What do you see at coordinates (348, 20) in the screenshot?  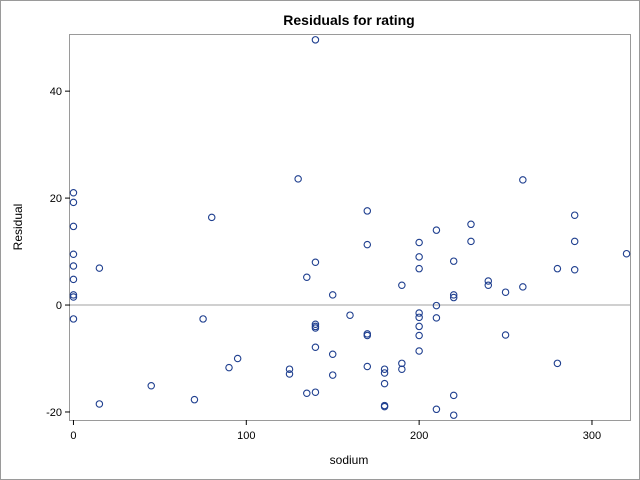 I see `chart-title: Residuals for rating` at bounding box center [348, 20].